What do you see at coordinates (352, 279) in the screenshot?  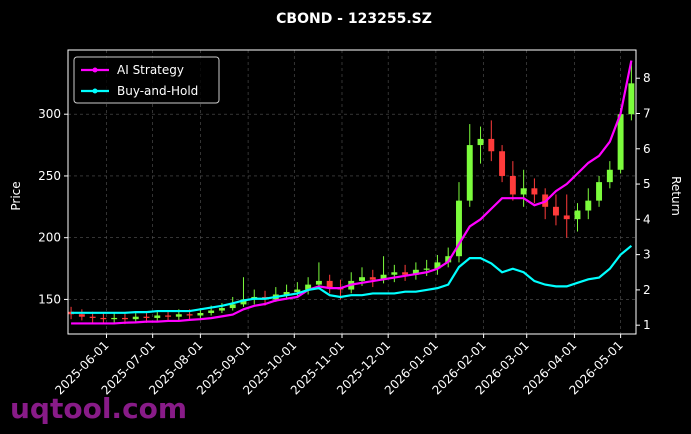 I see `return-line` at bounding box center [352, 279].